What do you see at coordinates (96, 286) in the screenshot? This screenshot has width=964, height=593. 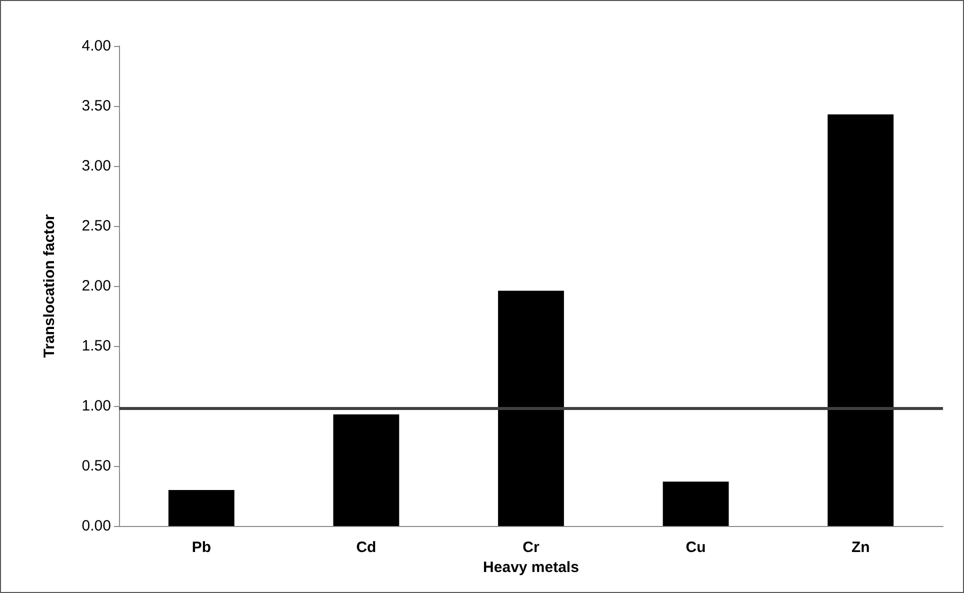 I see `y-tick-label: 2.00` at bounding box center [96, 286].